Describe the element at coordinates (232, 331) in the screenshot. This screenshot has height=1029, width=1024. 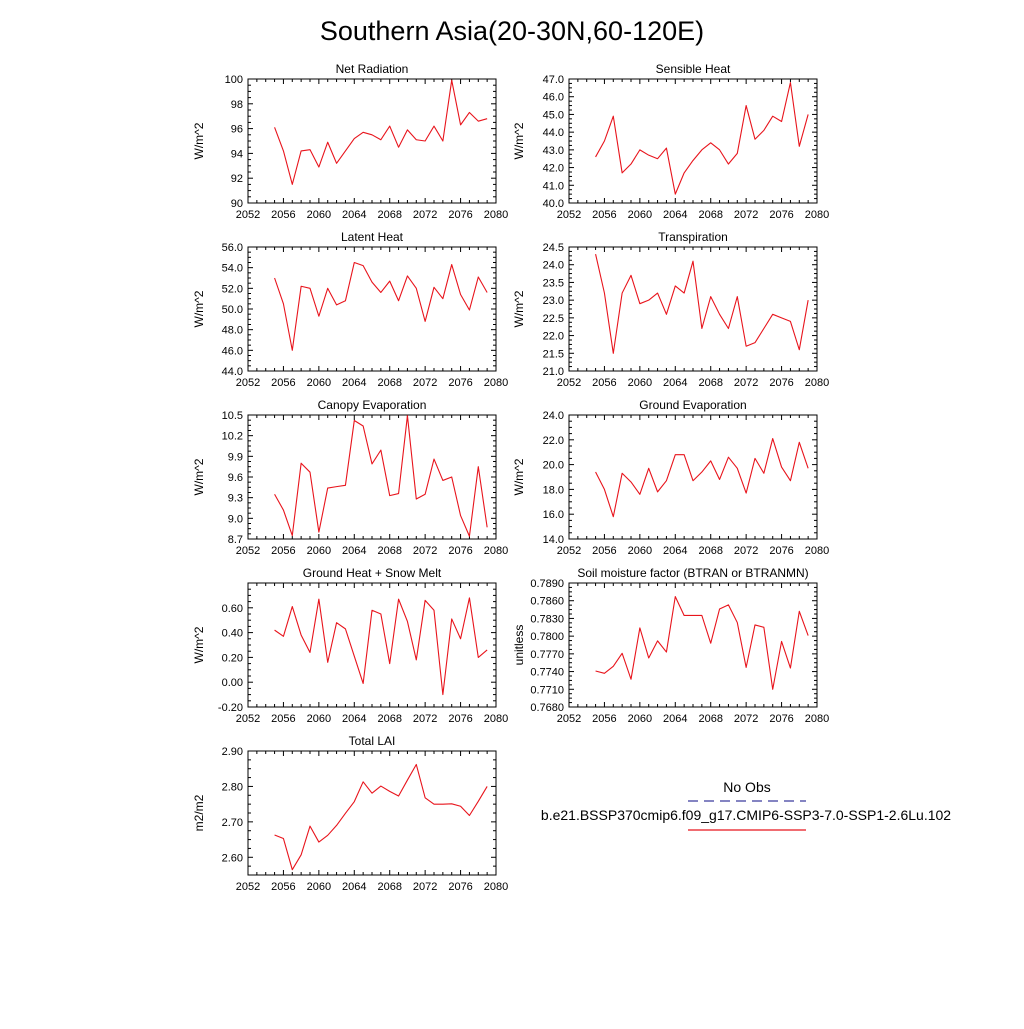
I see `y-tick-label: 48.0` at that location.